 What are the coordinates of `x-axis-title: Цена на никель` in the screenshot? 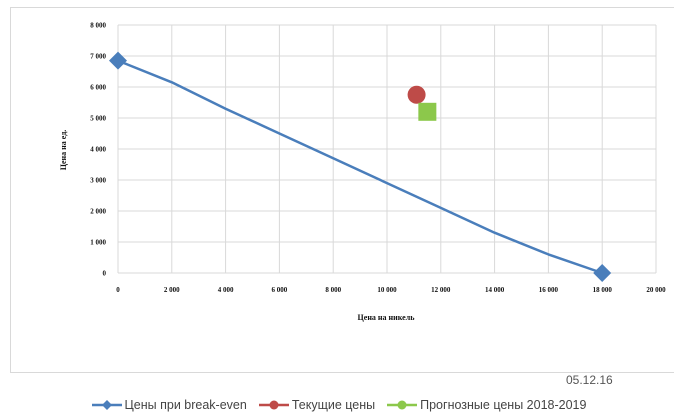 It's located at (387, 317).